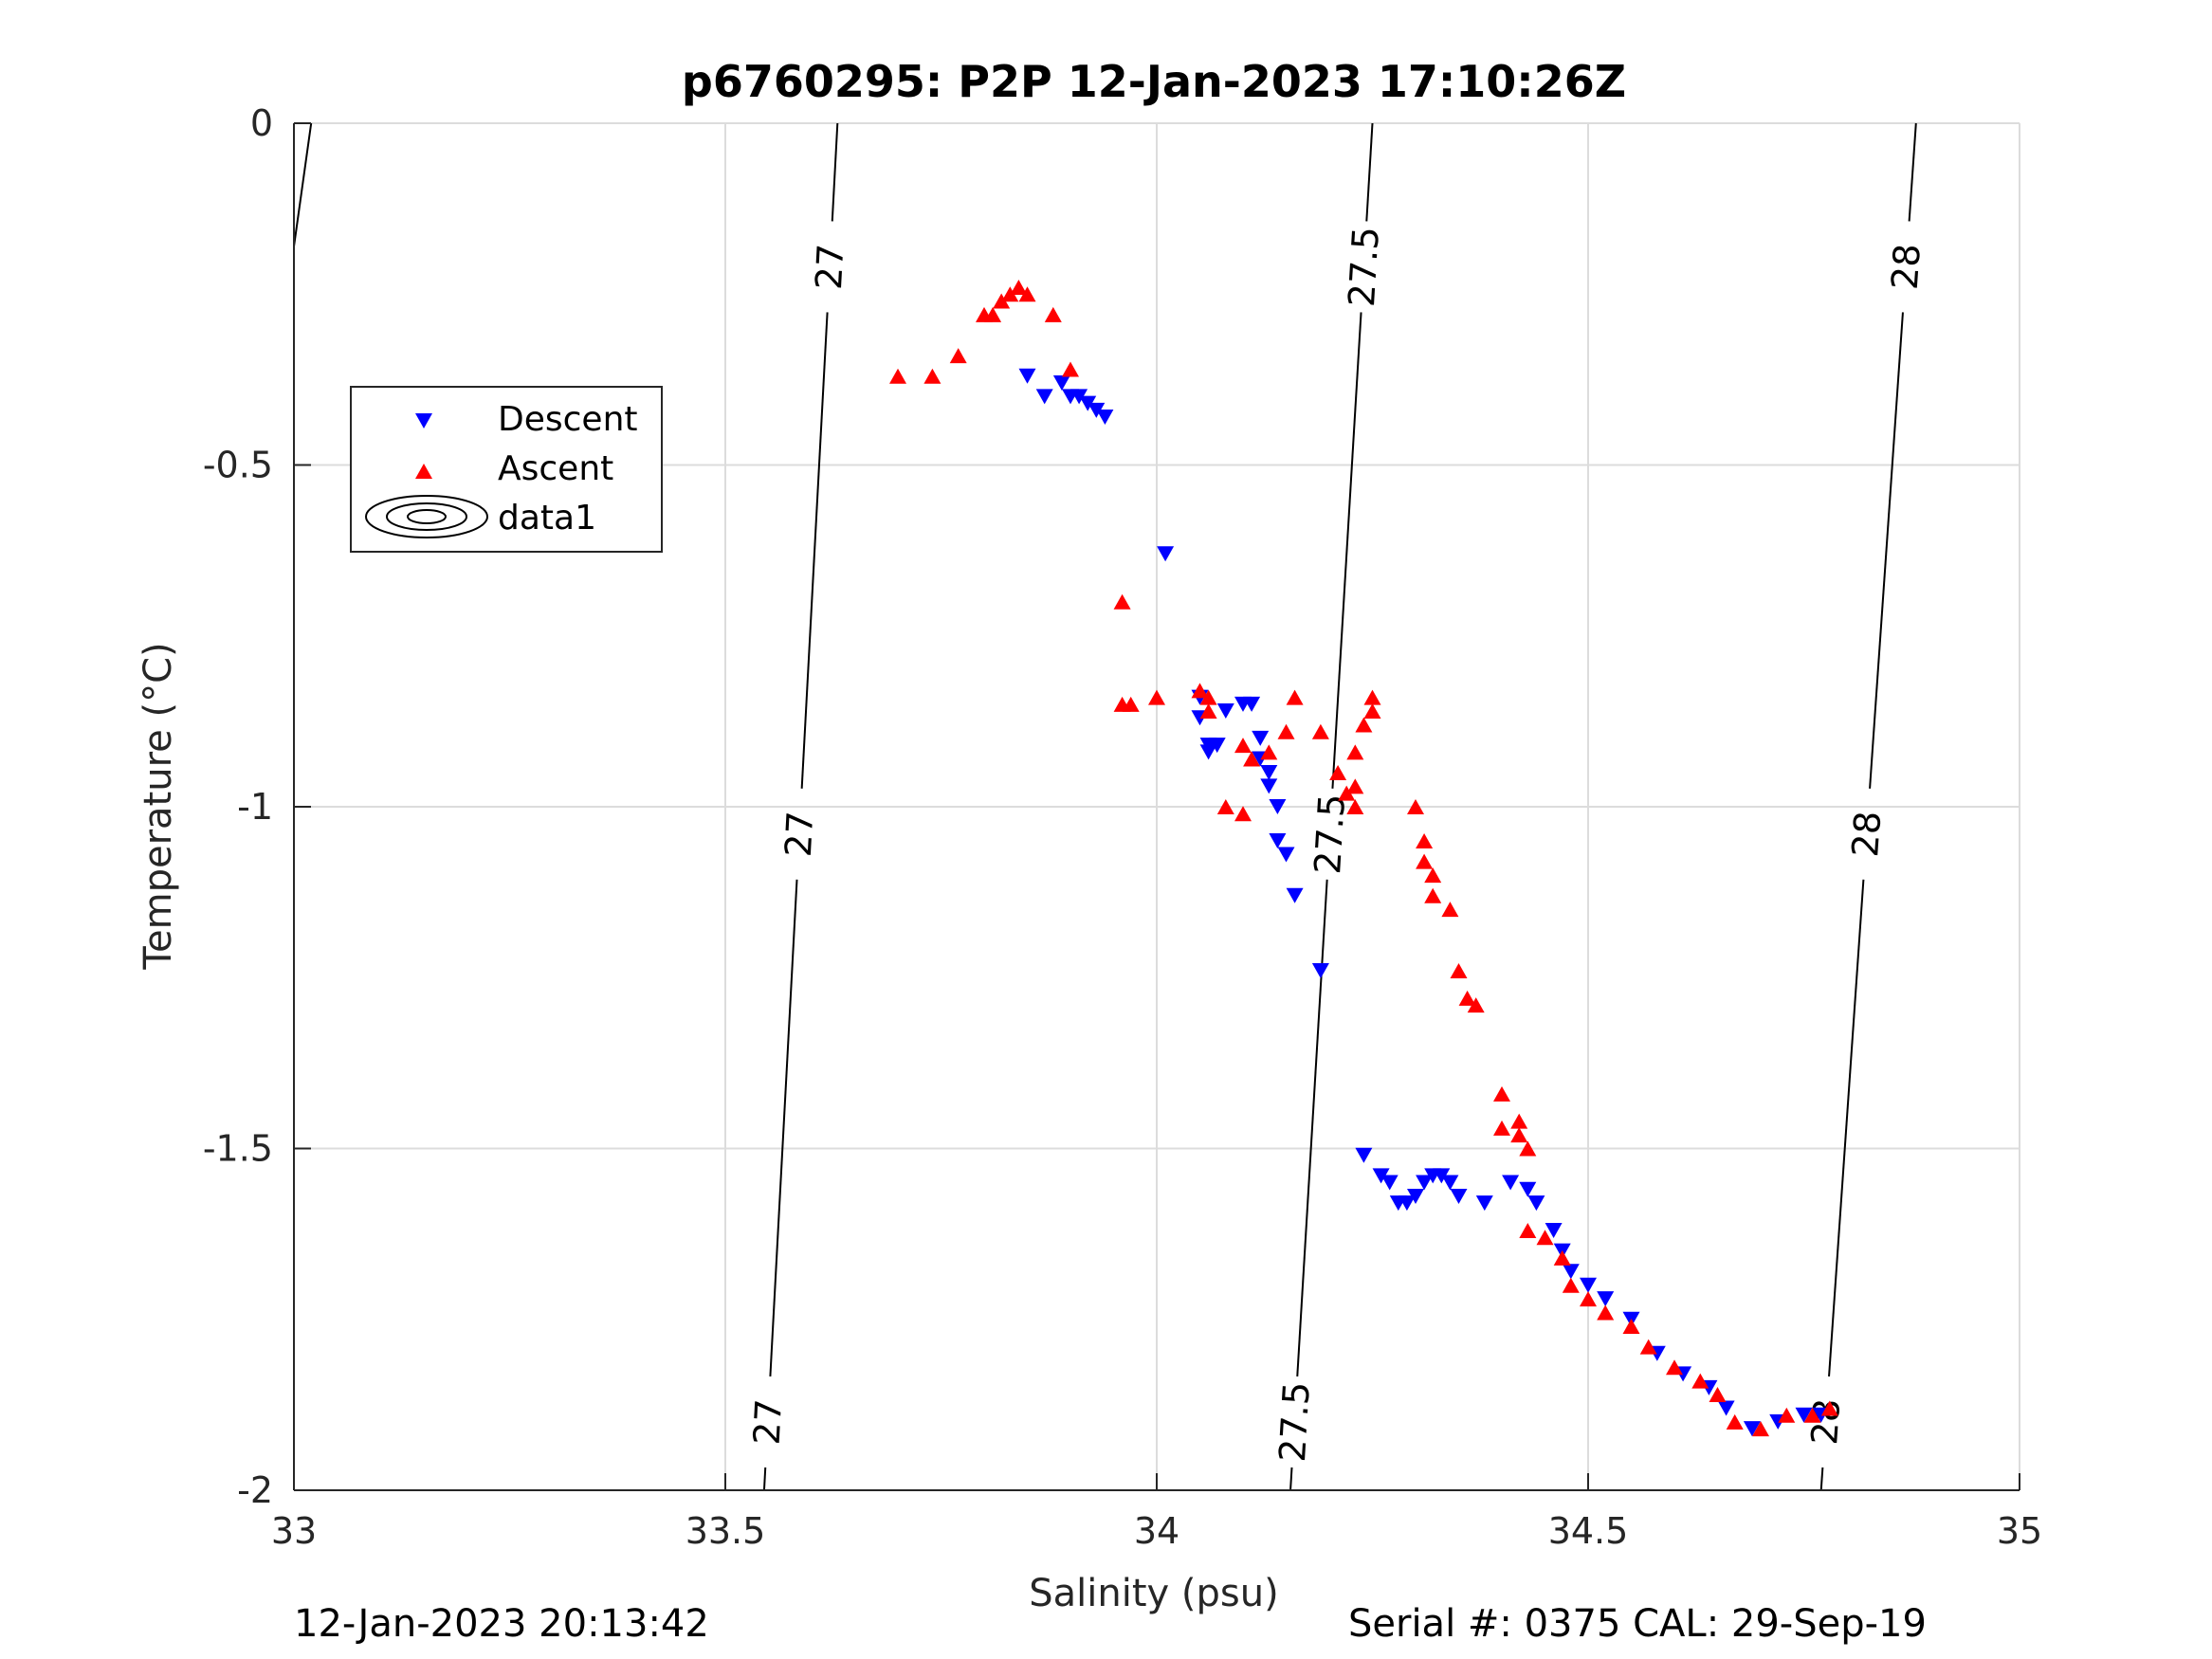 The image size is (2212, 1659). I want to click on y-tick-label: 0, so click(261, 123).